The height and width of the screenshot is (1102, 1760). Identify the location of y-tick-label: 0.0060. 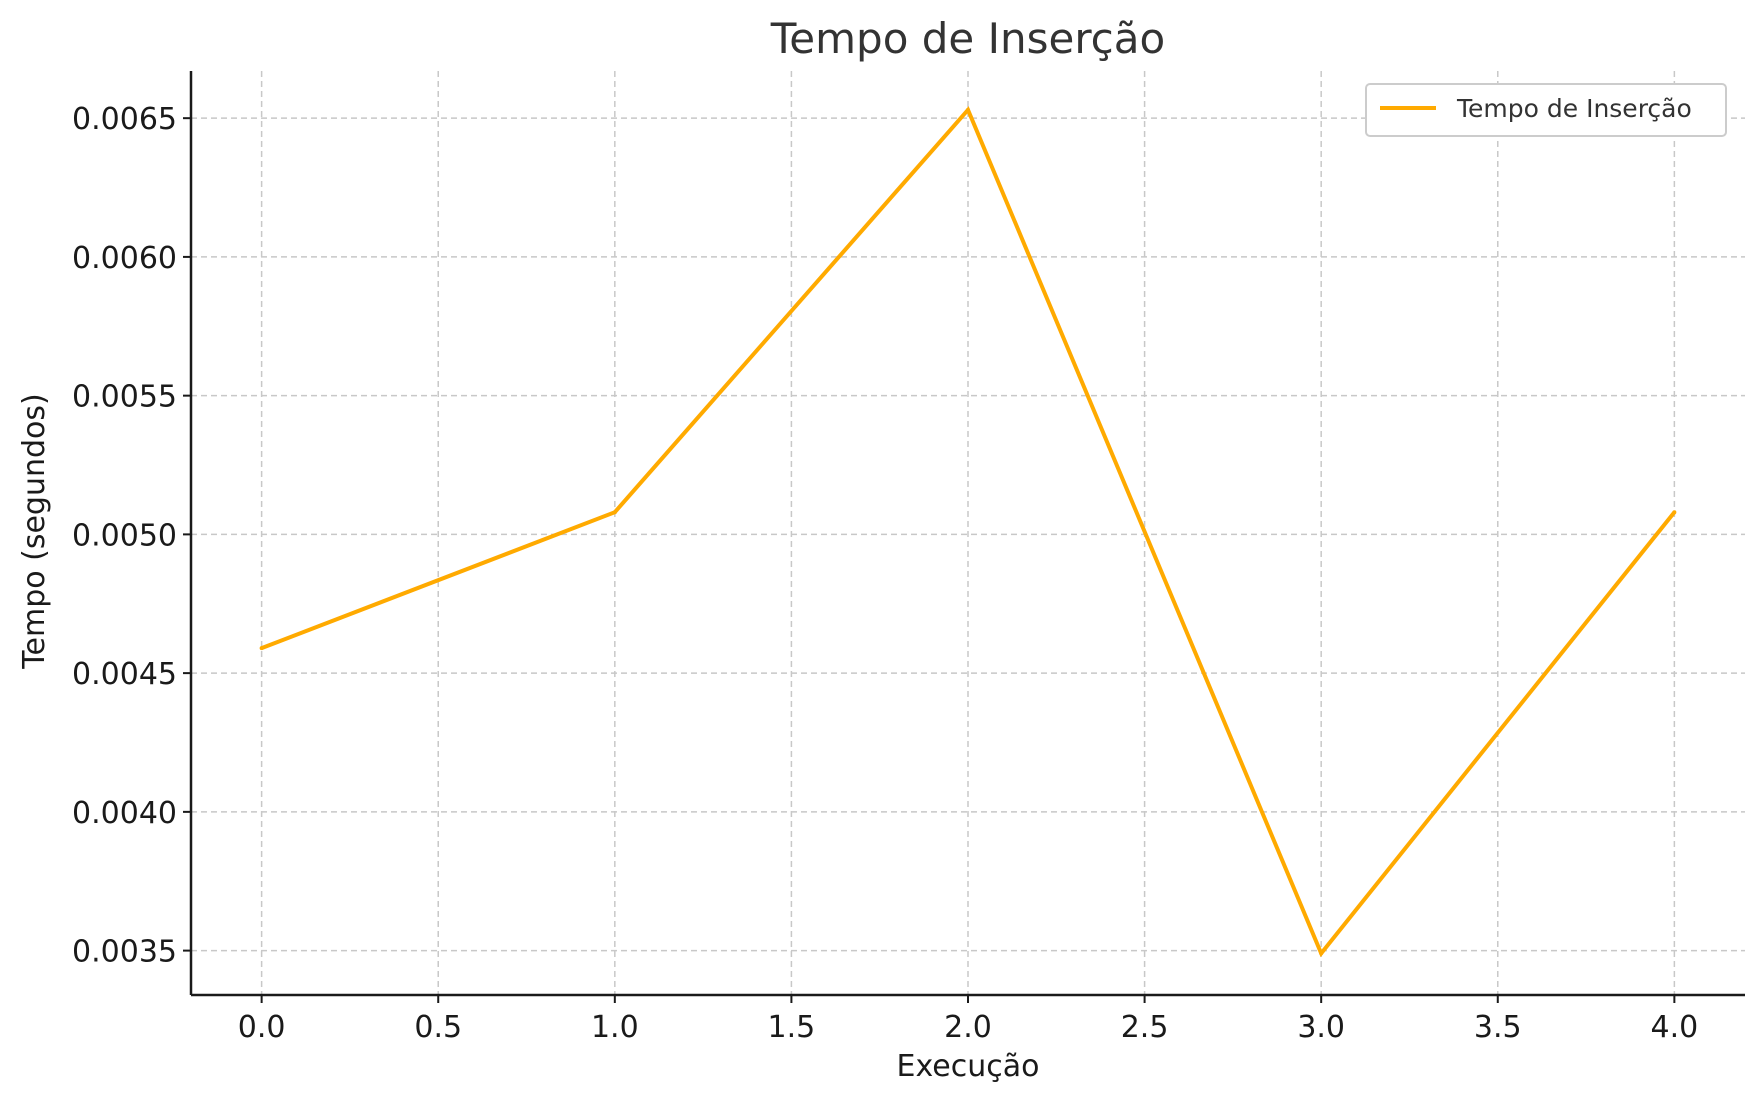
(124, 258).